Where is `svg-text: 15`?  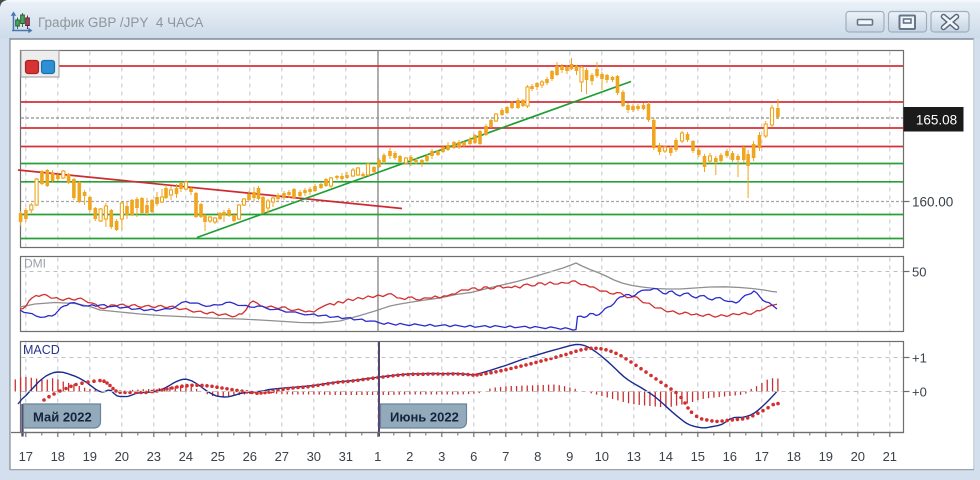 svg-text: 15 is located at coordinates (698, 456).